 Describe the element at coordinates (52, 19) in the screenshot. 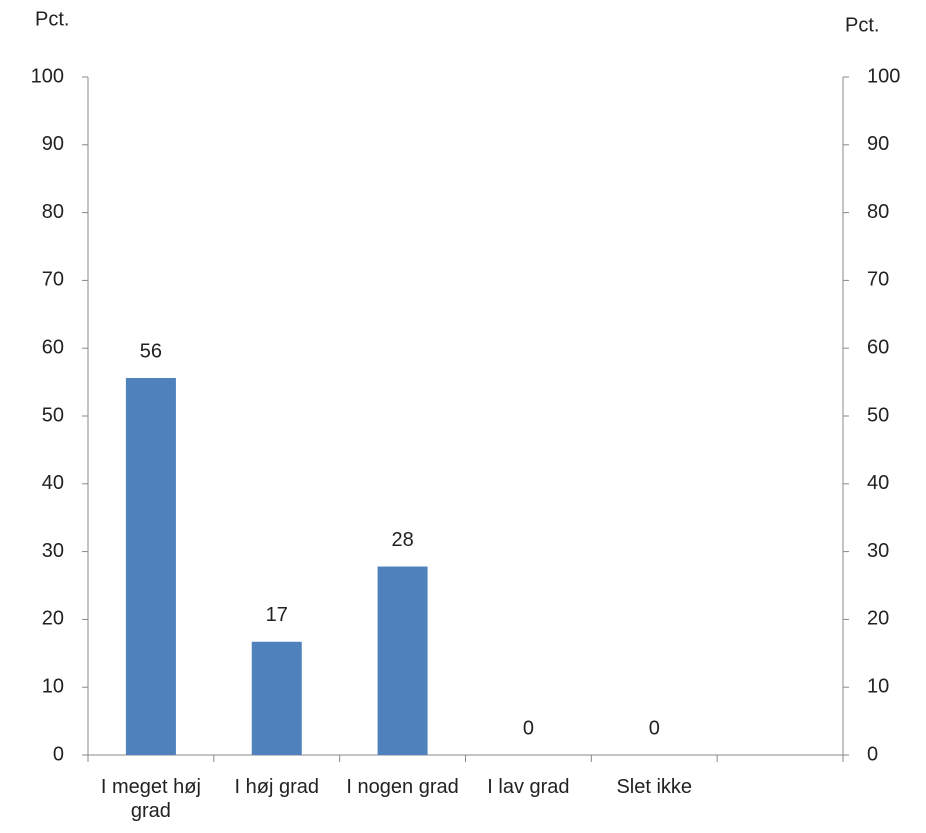

I see `y-axis-label: Pct.` at that location.